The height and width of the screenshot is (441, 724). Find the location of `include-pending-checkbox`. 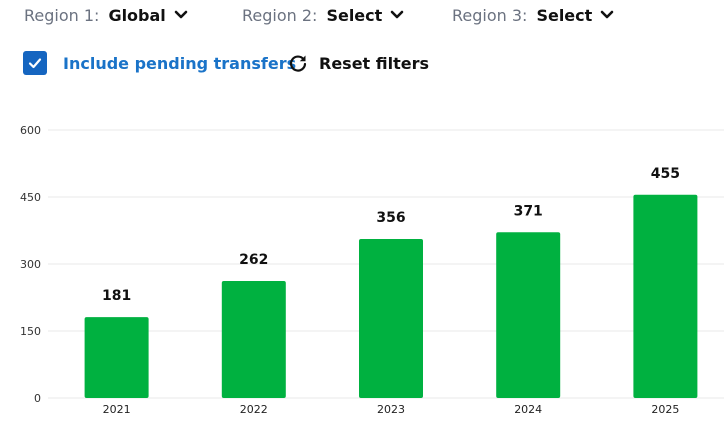

include-pending-checkbox is located at coordinates (35, 63).